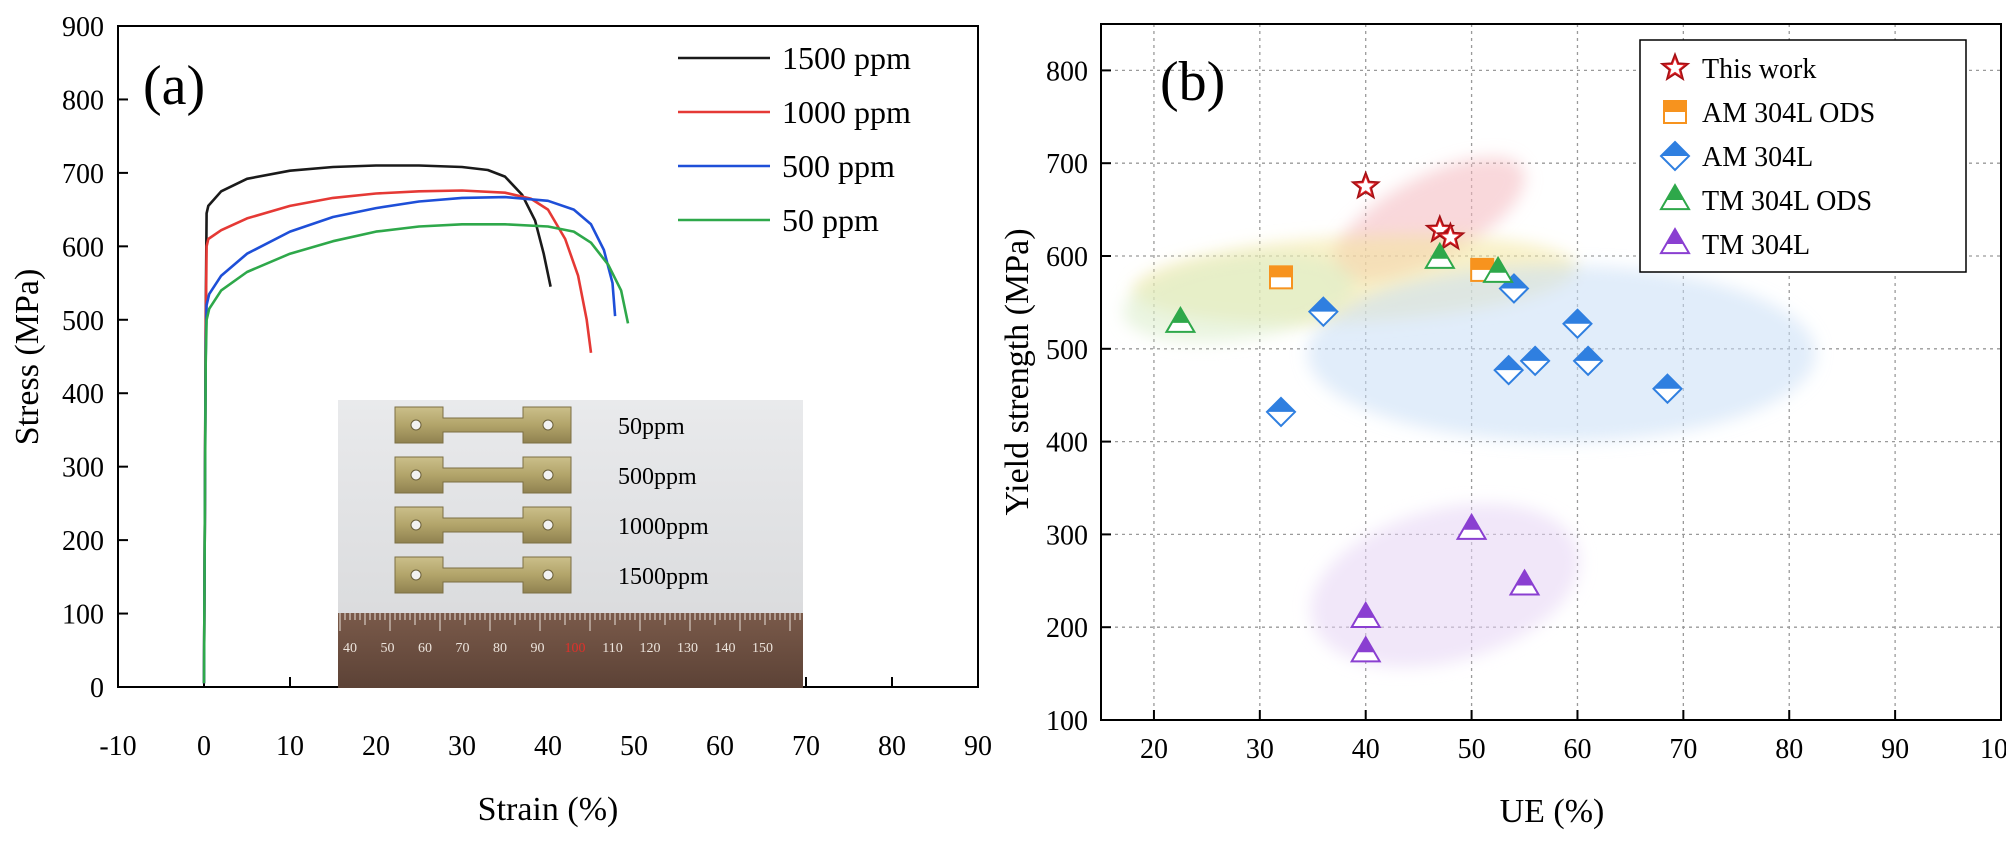 Image resolution: width=2006 pixels, height=841 pixels. I want to click on x-tick-label: 20, so click(1154, 749).